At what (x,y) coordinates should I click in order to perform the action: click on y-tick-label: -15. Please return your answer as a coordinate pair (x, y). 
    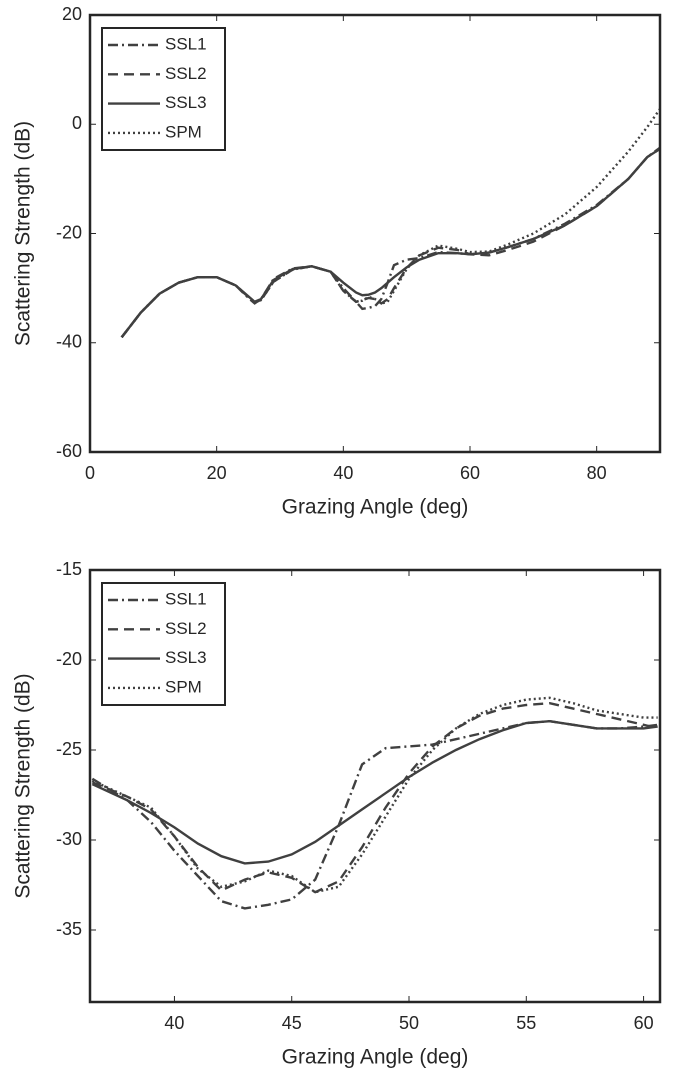
    Looking at the image, I should click on (69, 569).